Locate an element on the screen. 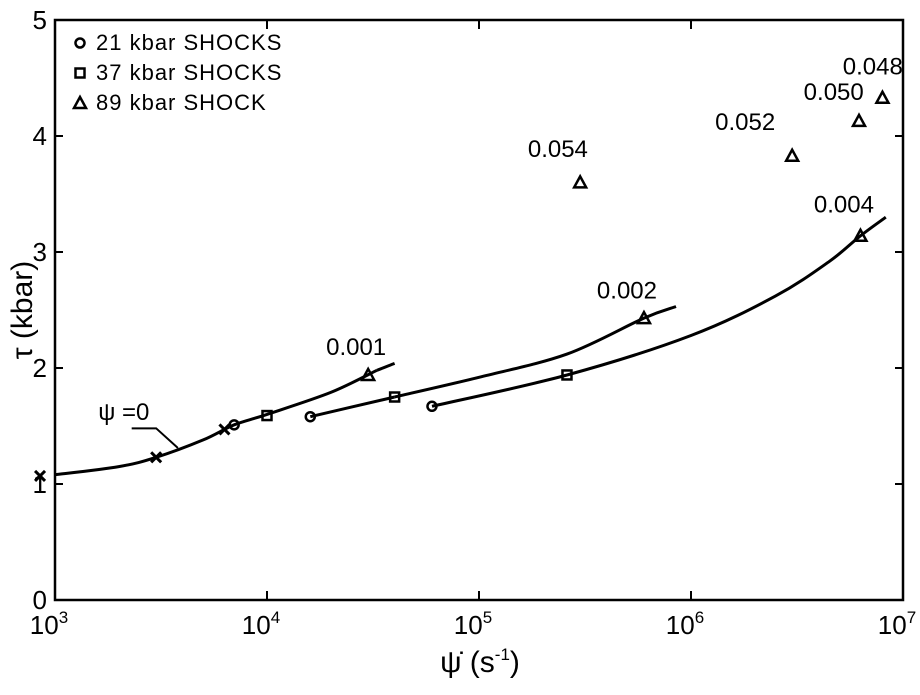 This screenshot has width=920, height=695. y-tick-label-5: 5 is located at coordinates (40, 20).